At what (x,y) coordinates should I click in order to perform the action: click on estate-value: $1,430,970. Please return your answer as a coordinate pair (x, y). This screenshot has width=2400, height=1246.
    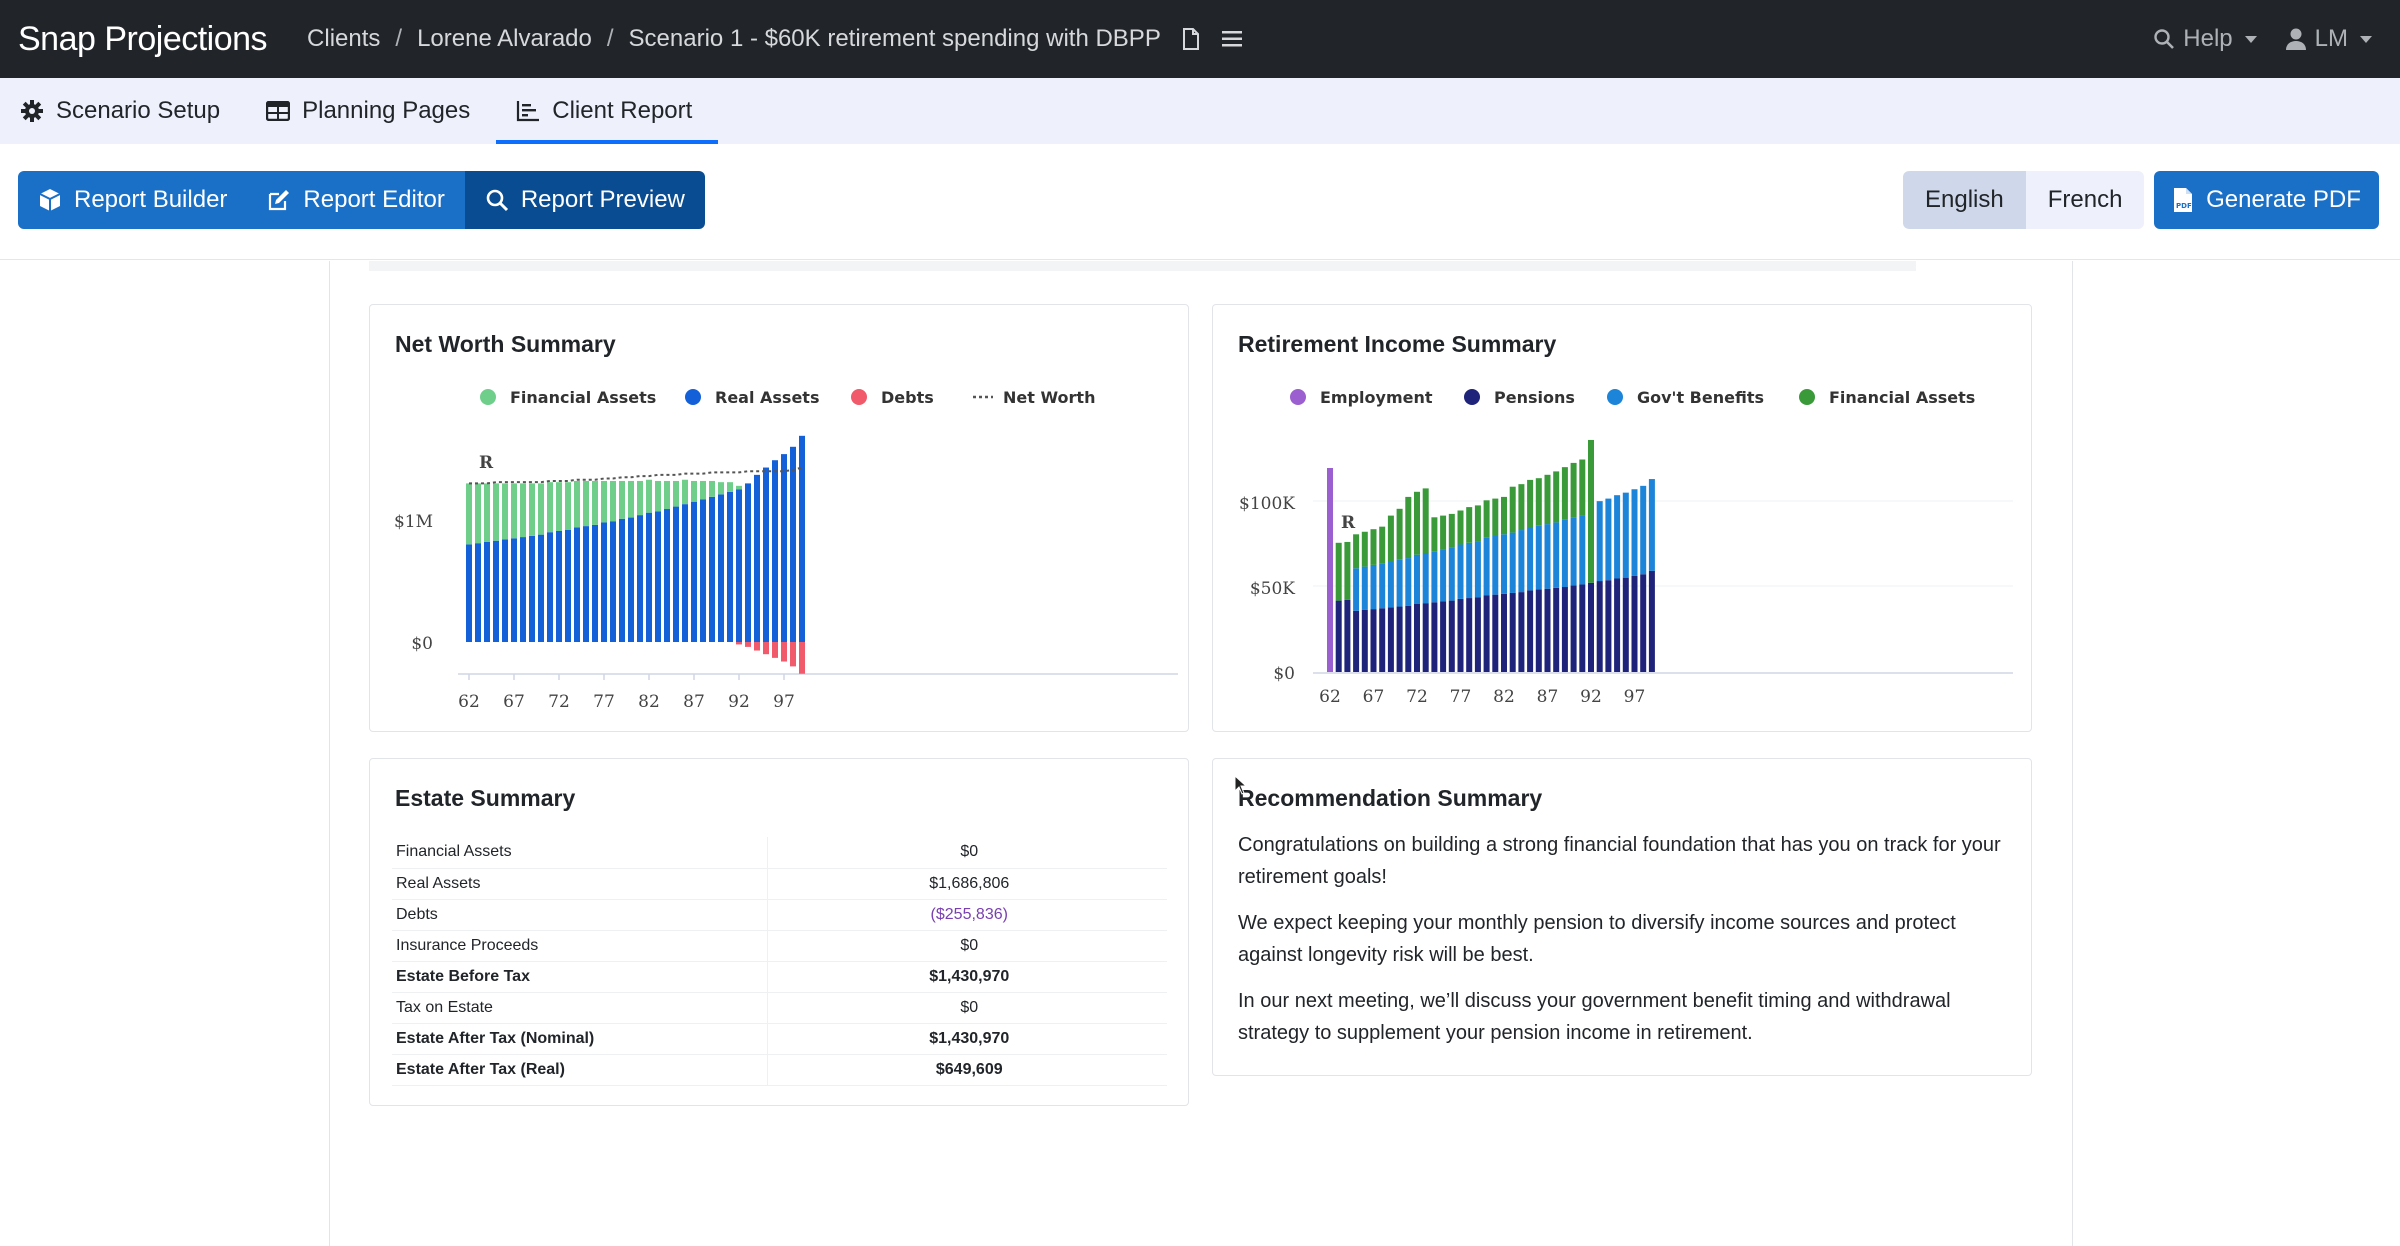
    Looking at the image, I should click on (966, 1039).